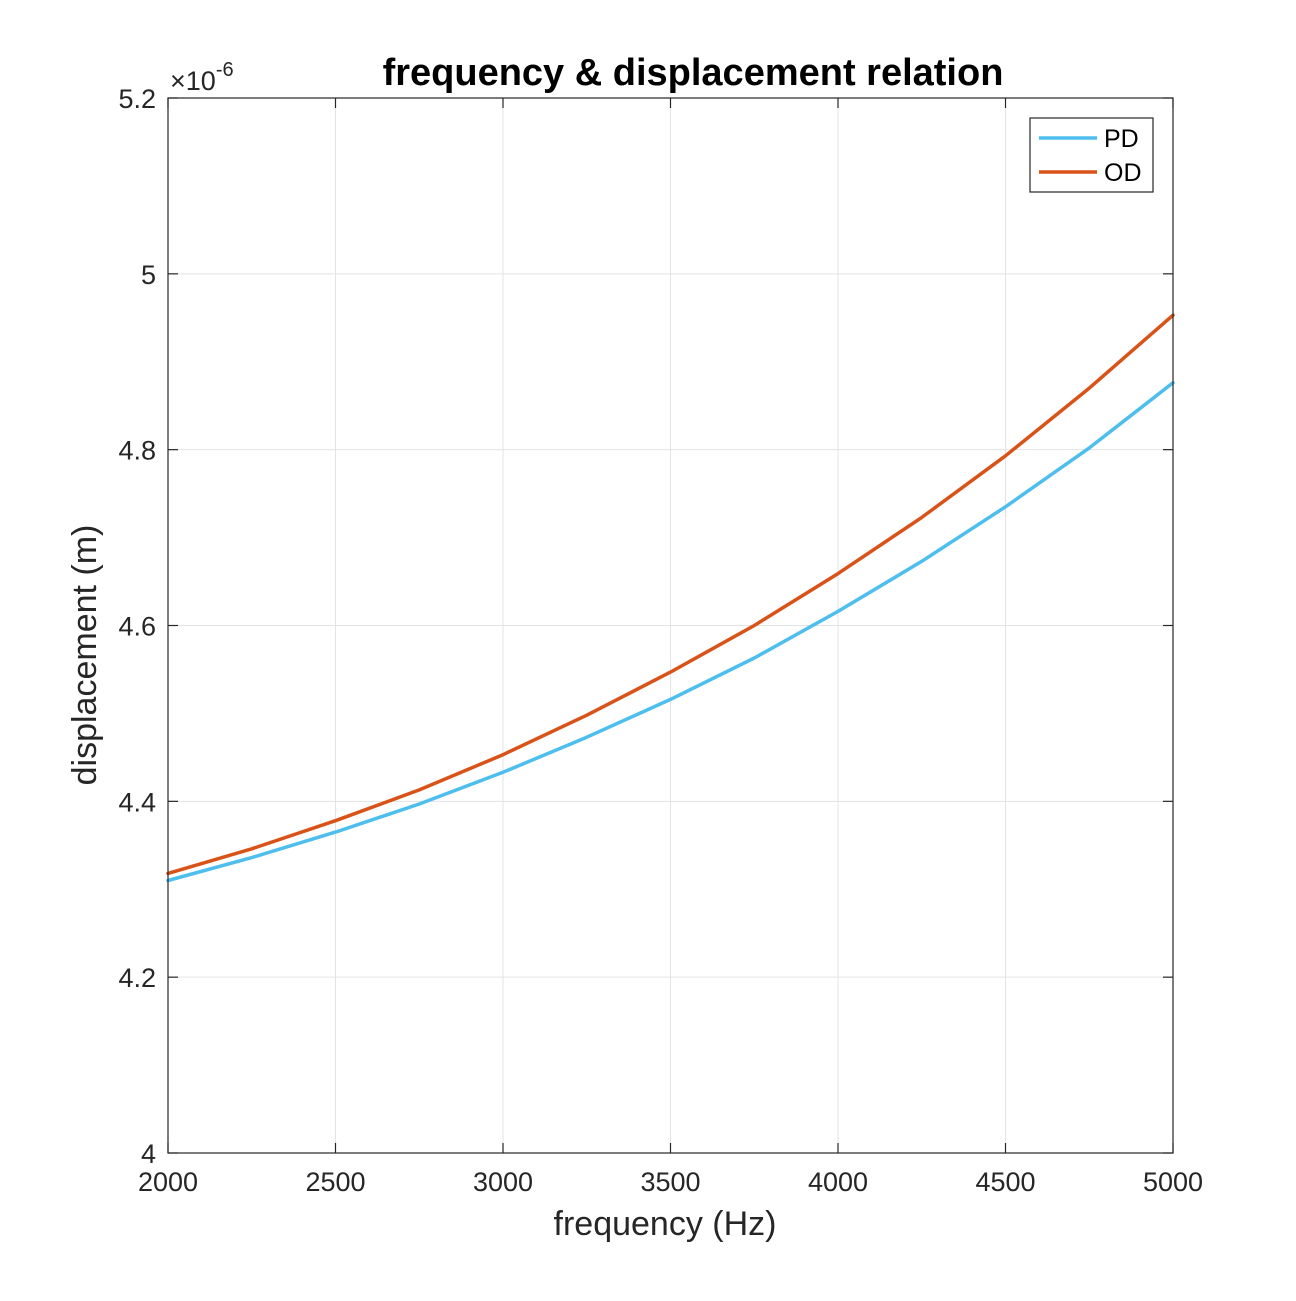  I want to click on y-axis-multiplier: ×10, so click(193, 81).